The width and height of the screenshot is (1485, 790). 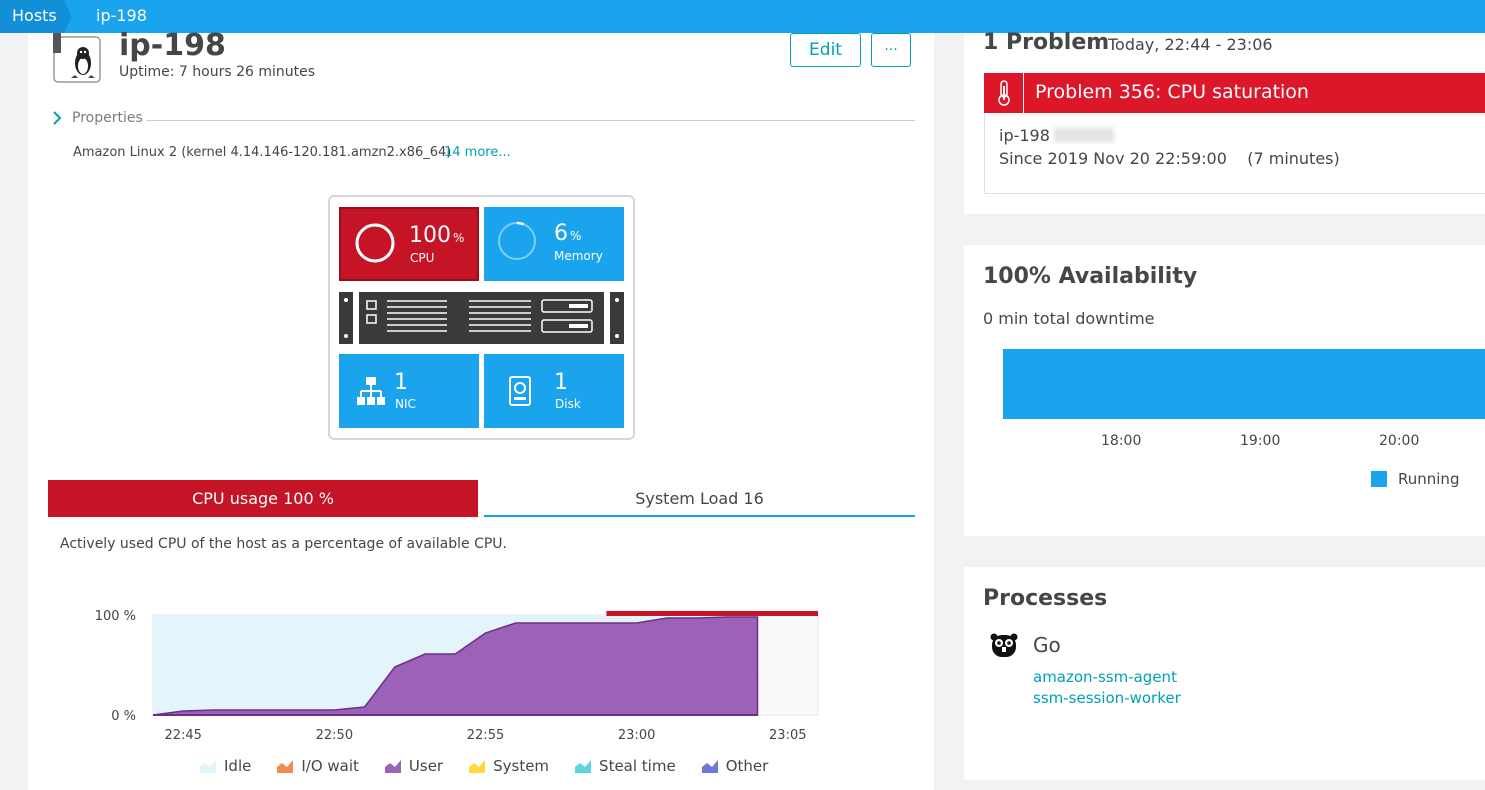 What do you see at coordinates (57, 118) in the screenshot?
I see `chevron-right-icon` at bounding box center [57, 118].